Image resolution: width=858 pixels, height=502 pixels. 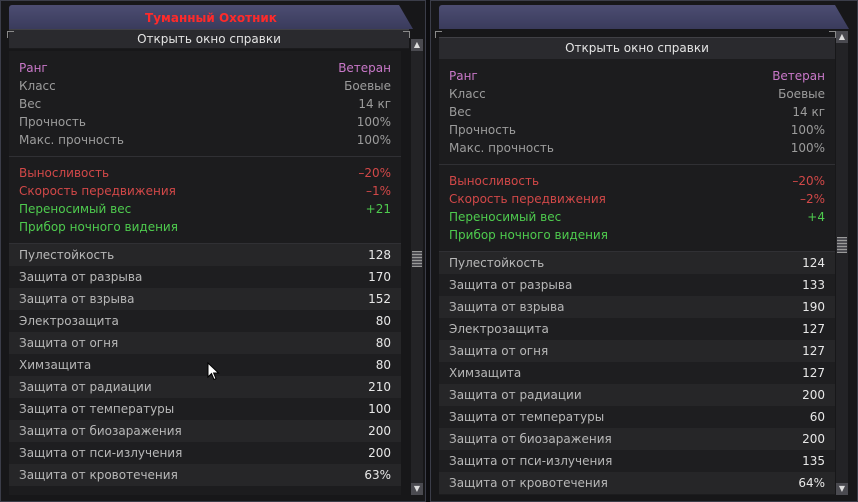 I want to click on row-value: 63%, so click(x=377, y=475).